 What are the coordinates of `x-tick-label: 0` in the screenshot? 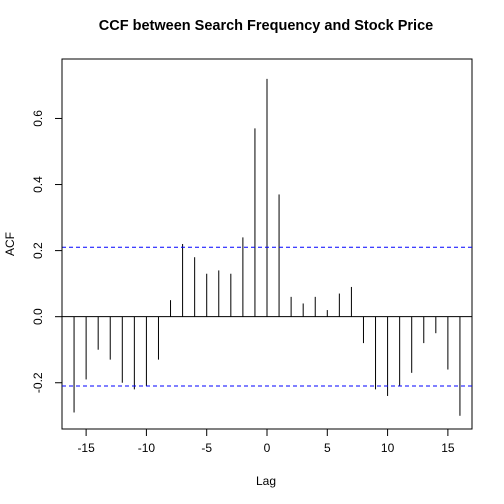 It's located at (267, 448).